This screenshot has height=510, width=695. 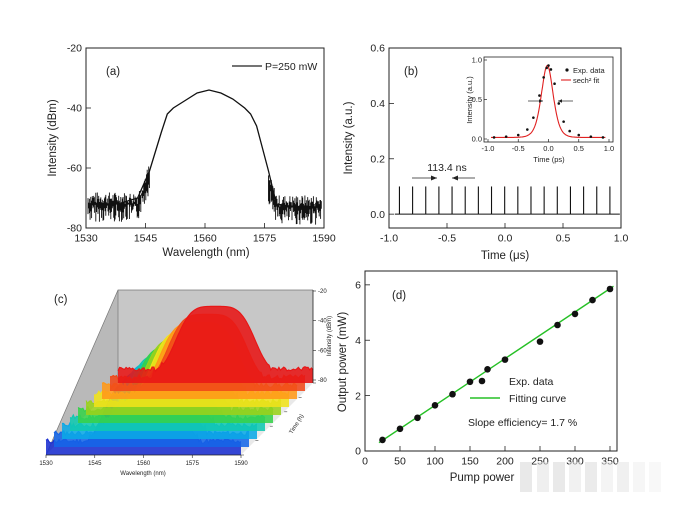 I want to click on inset-legend-dot, so click(x=567, y=70).